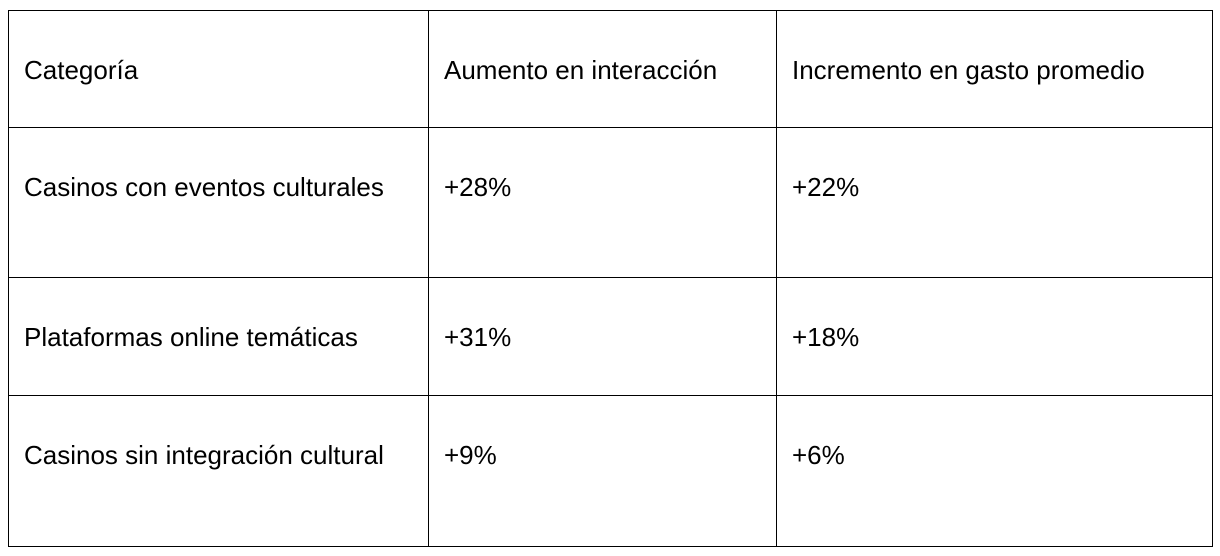  I want to click on body-text: +6%, so click(818, 455).